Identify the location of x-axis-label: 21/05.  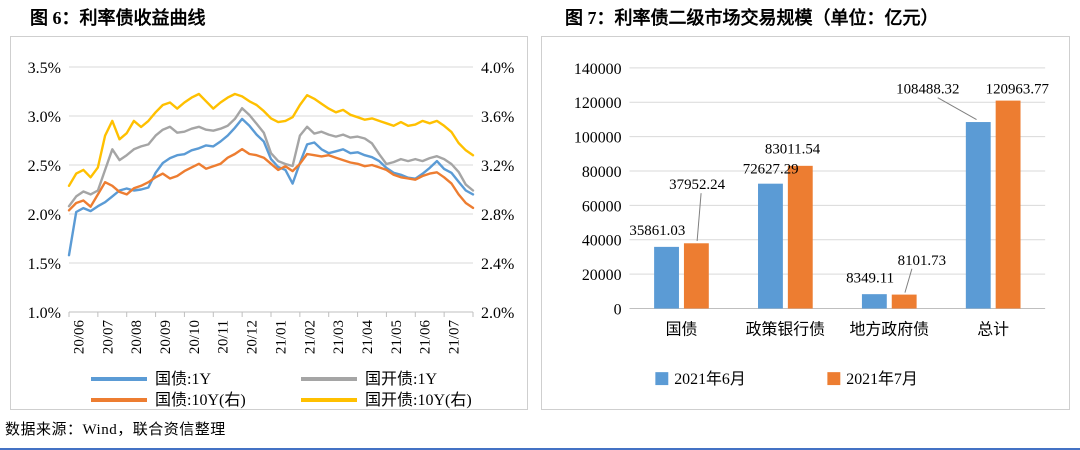
(397, 337).